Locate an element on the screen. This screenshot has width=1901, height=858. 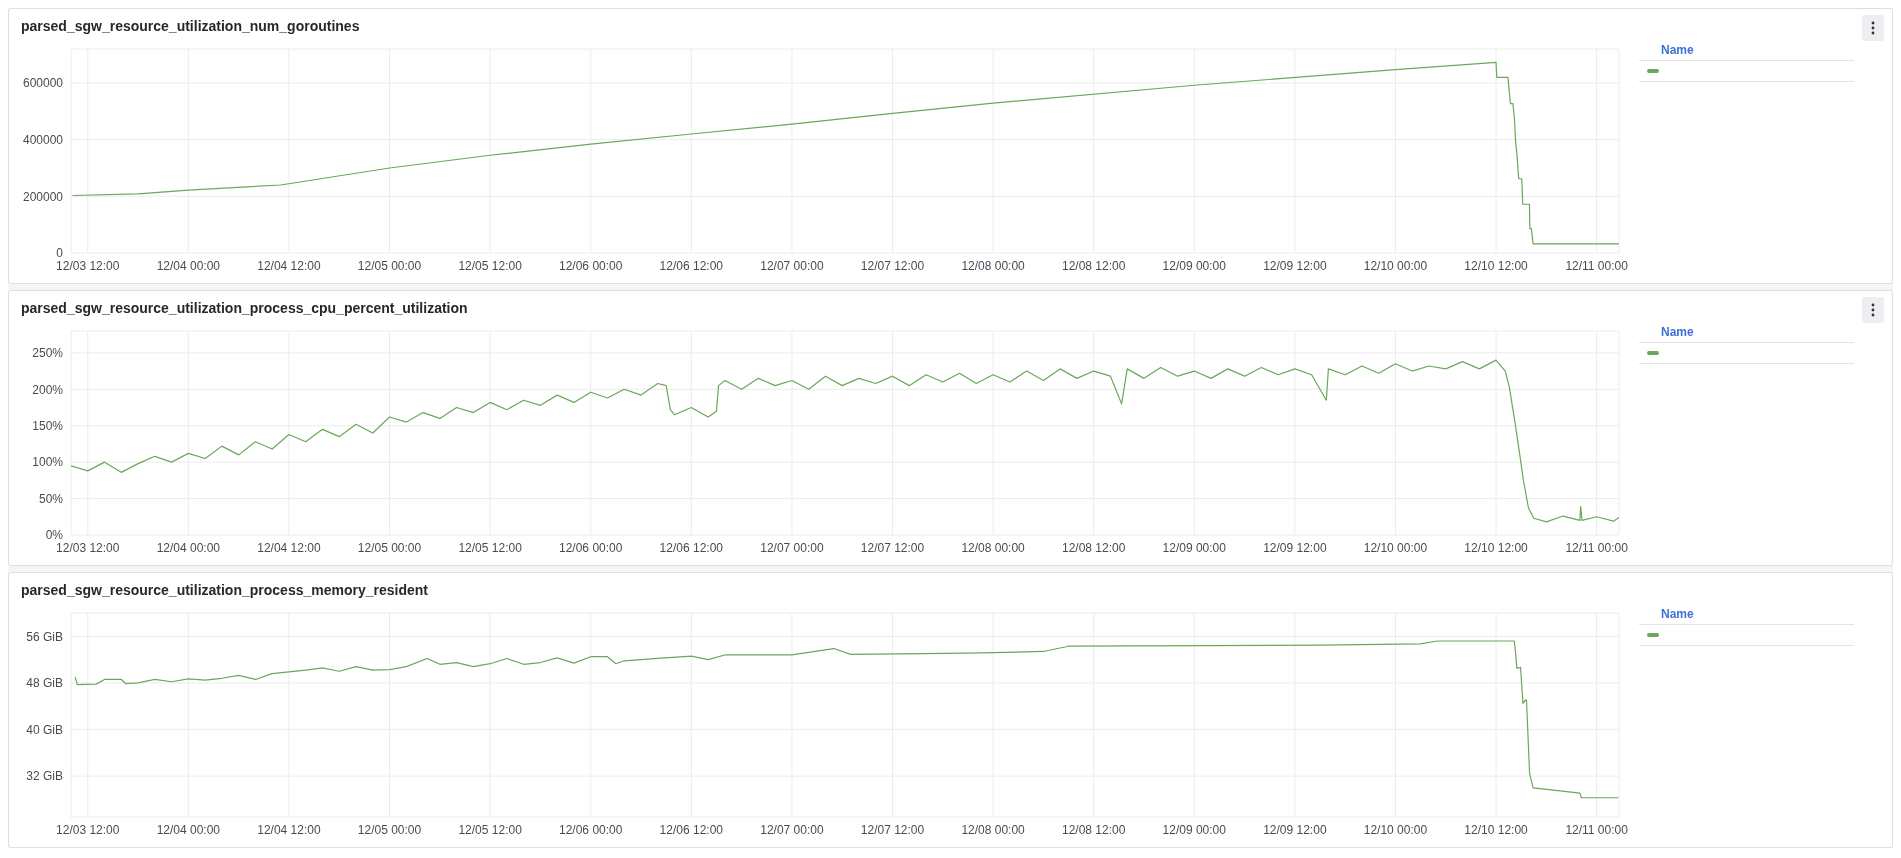
y-tick-label: 600000 is located at coordinates (43, 83).